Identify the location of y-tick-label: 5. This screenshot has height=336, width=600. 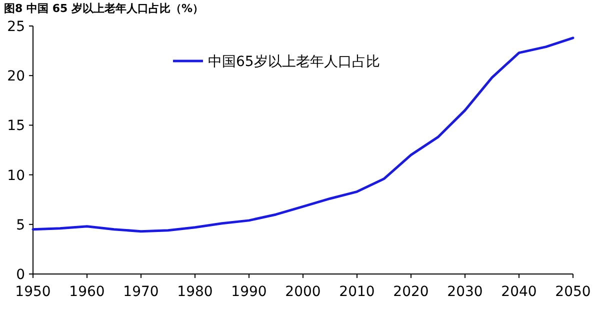
(20, 225).